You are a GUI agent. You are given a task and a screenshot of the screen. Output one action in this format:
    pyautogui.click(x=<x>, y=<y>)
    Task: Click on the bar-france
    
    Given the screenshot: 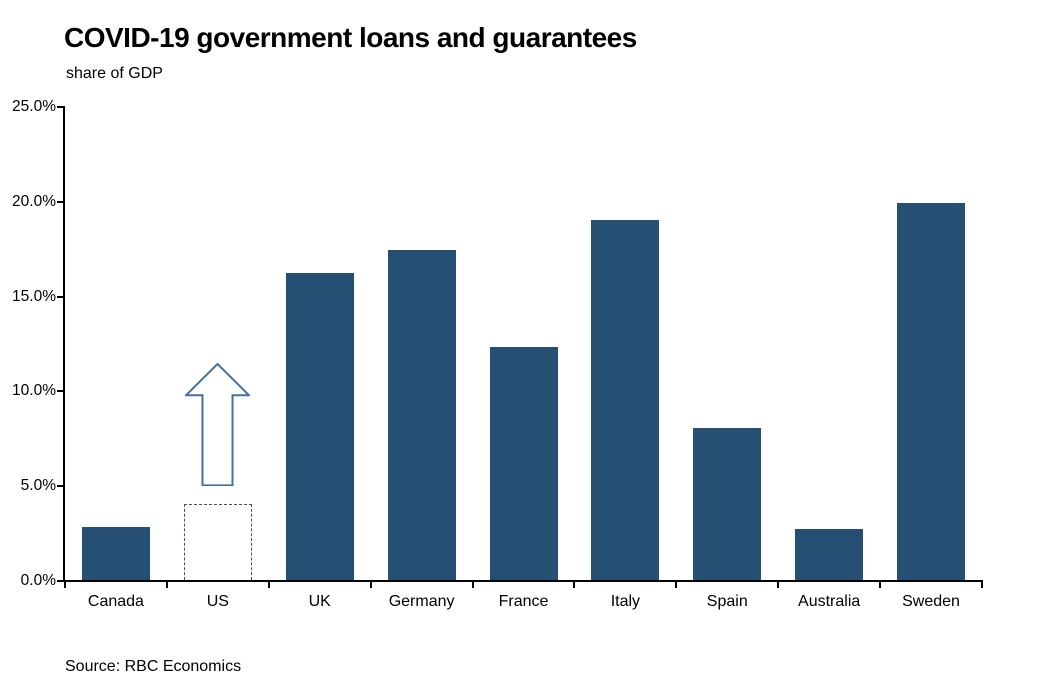 What is the action you would take?
    pyautogui.click(x=523, y=463)
    